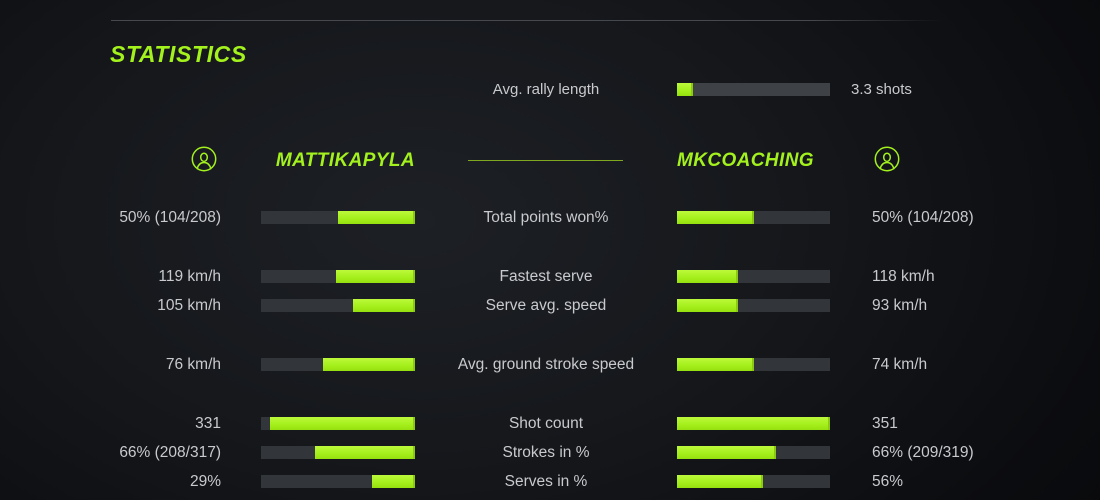  Describe the element at coordinates (885, 423) in the screenshot. I see `right-player-value: 351` at that location.